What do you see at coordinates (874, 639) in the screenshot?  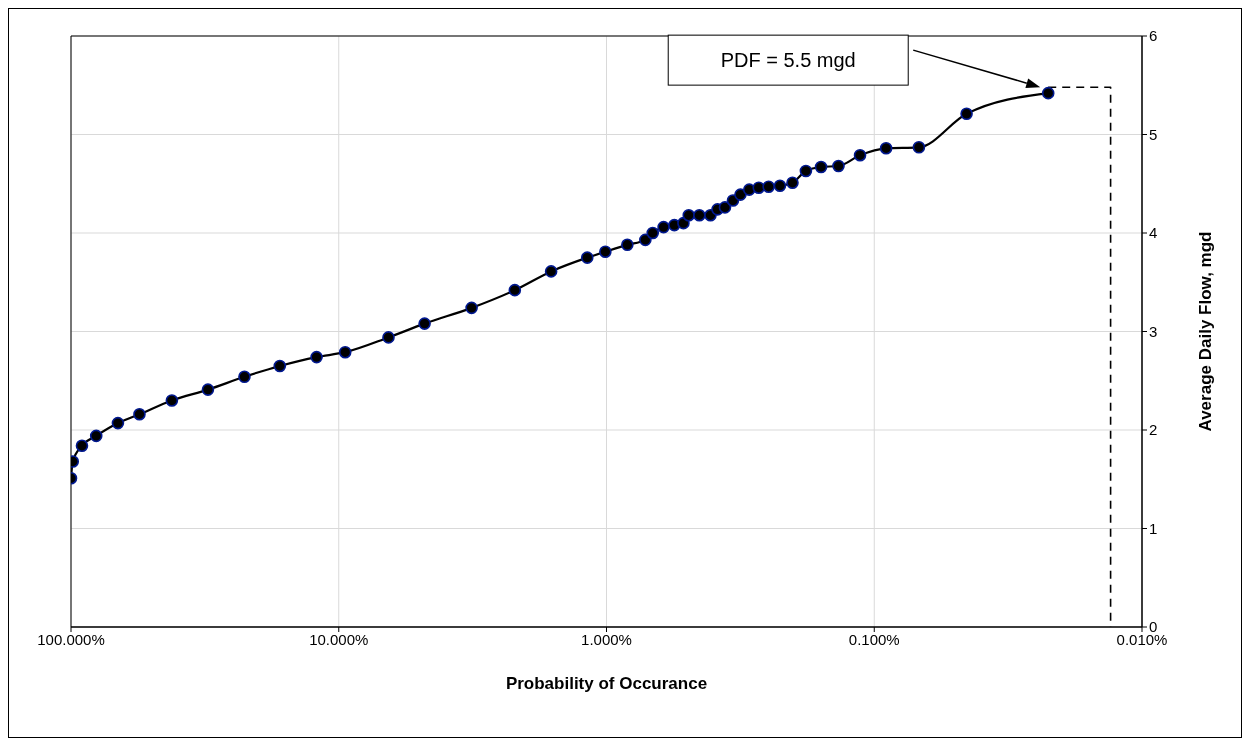 I see `x-tick-label: 0.100%` at bounding box center [874, 639].